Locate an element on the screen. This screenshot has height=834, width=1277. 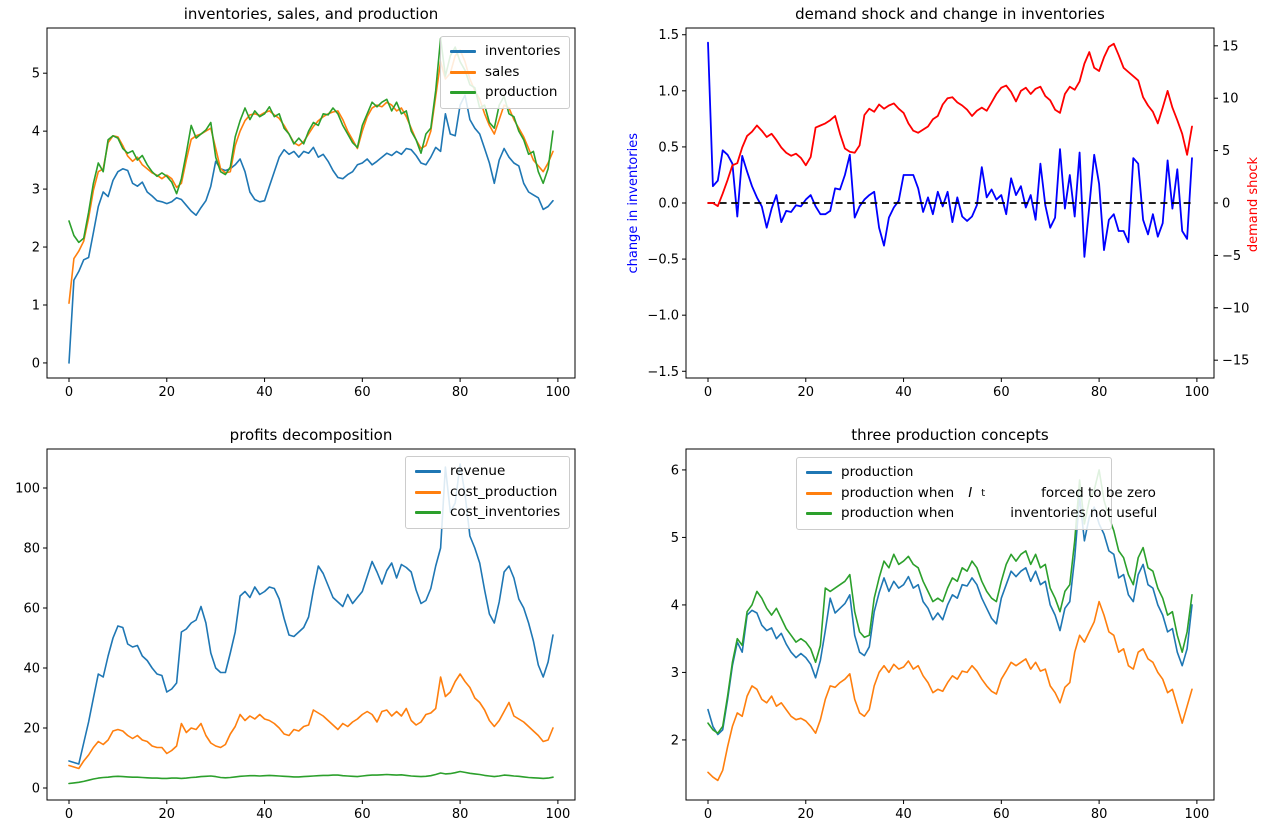
series-production when I_t forced to be zero is located at coordinates (950, 691).